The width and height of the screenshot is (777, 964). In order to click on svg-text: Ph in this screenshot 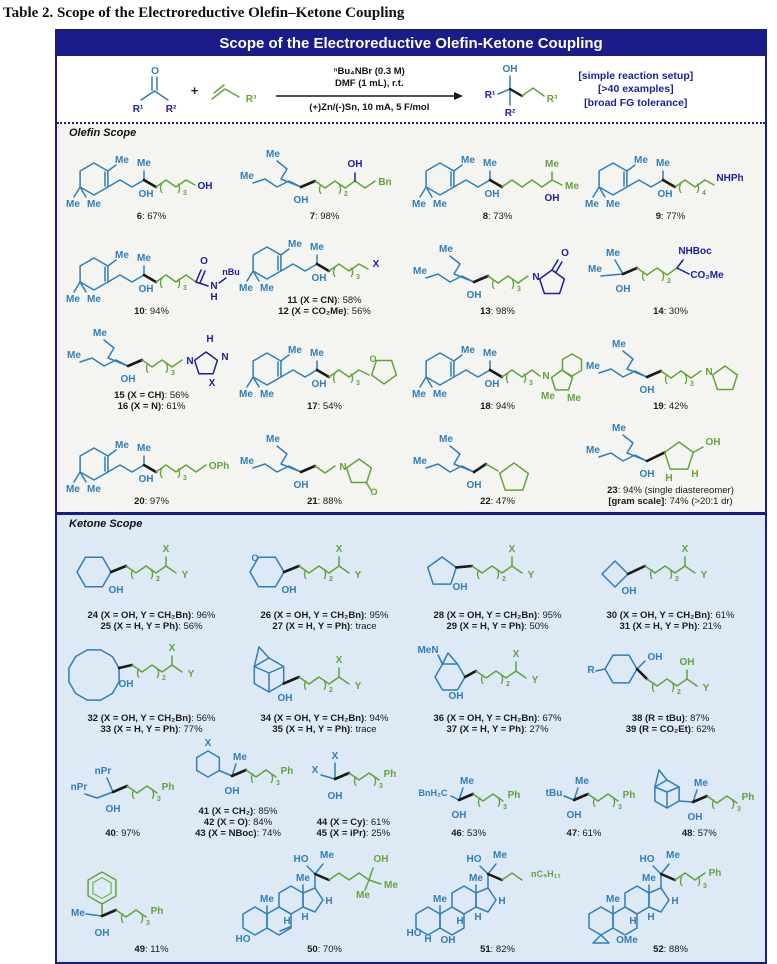, I will do `click(714, 873)`.